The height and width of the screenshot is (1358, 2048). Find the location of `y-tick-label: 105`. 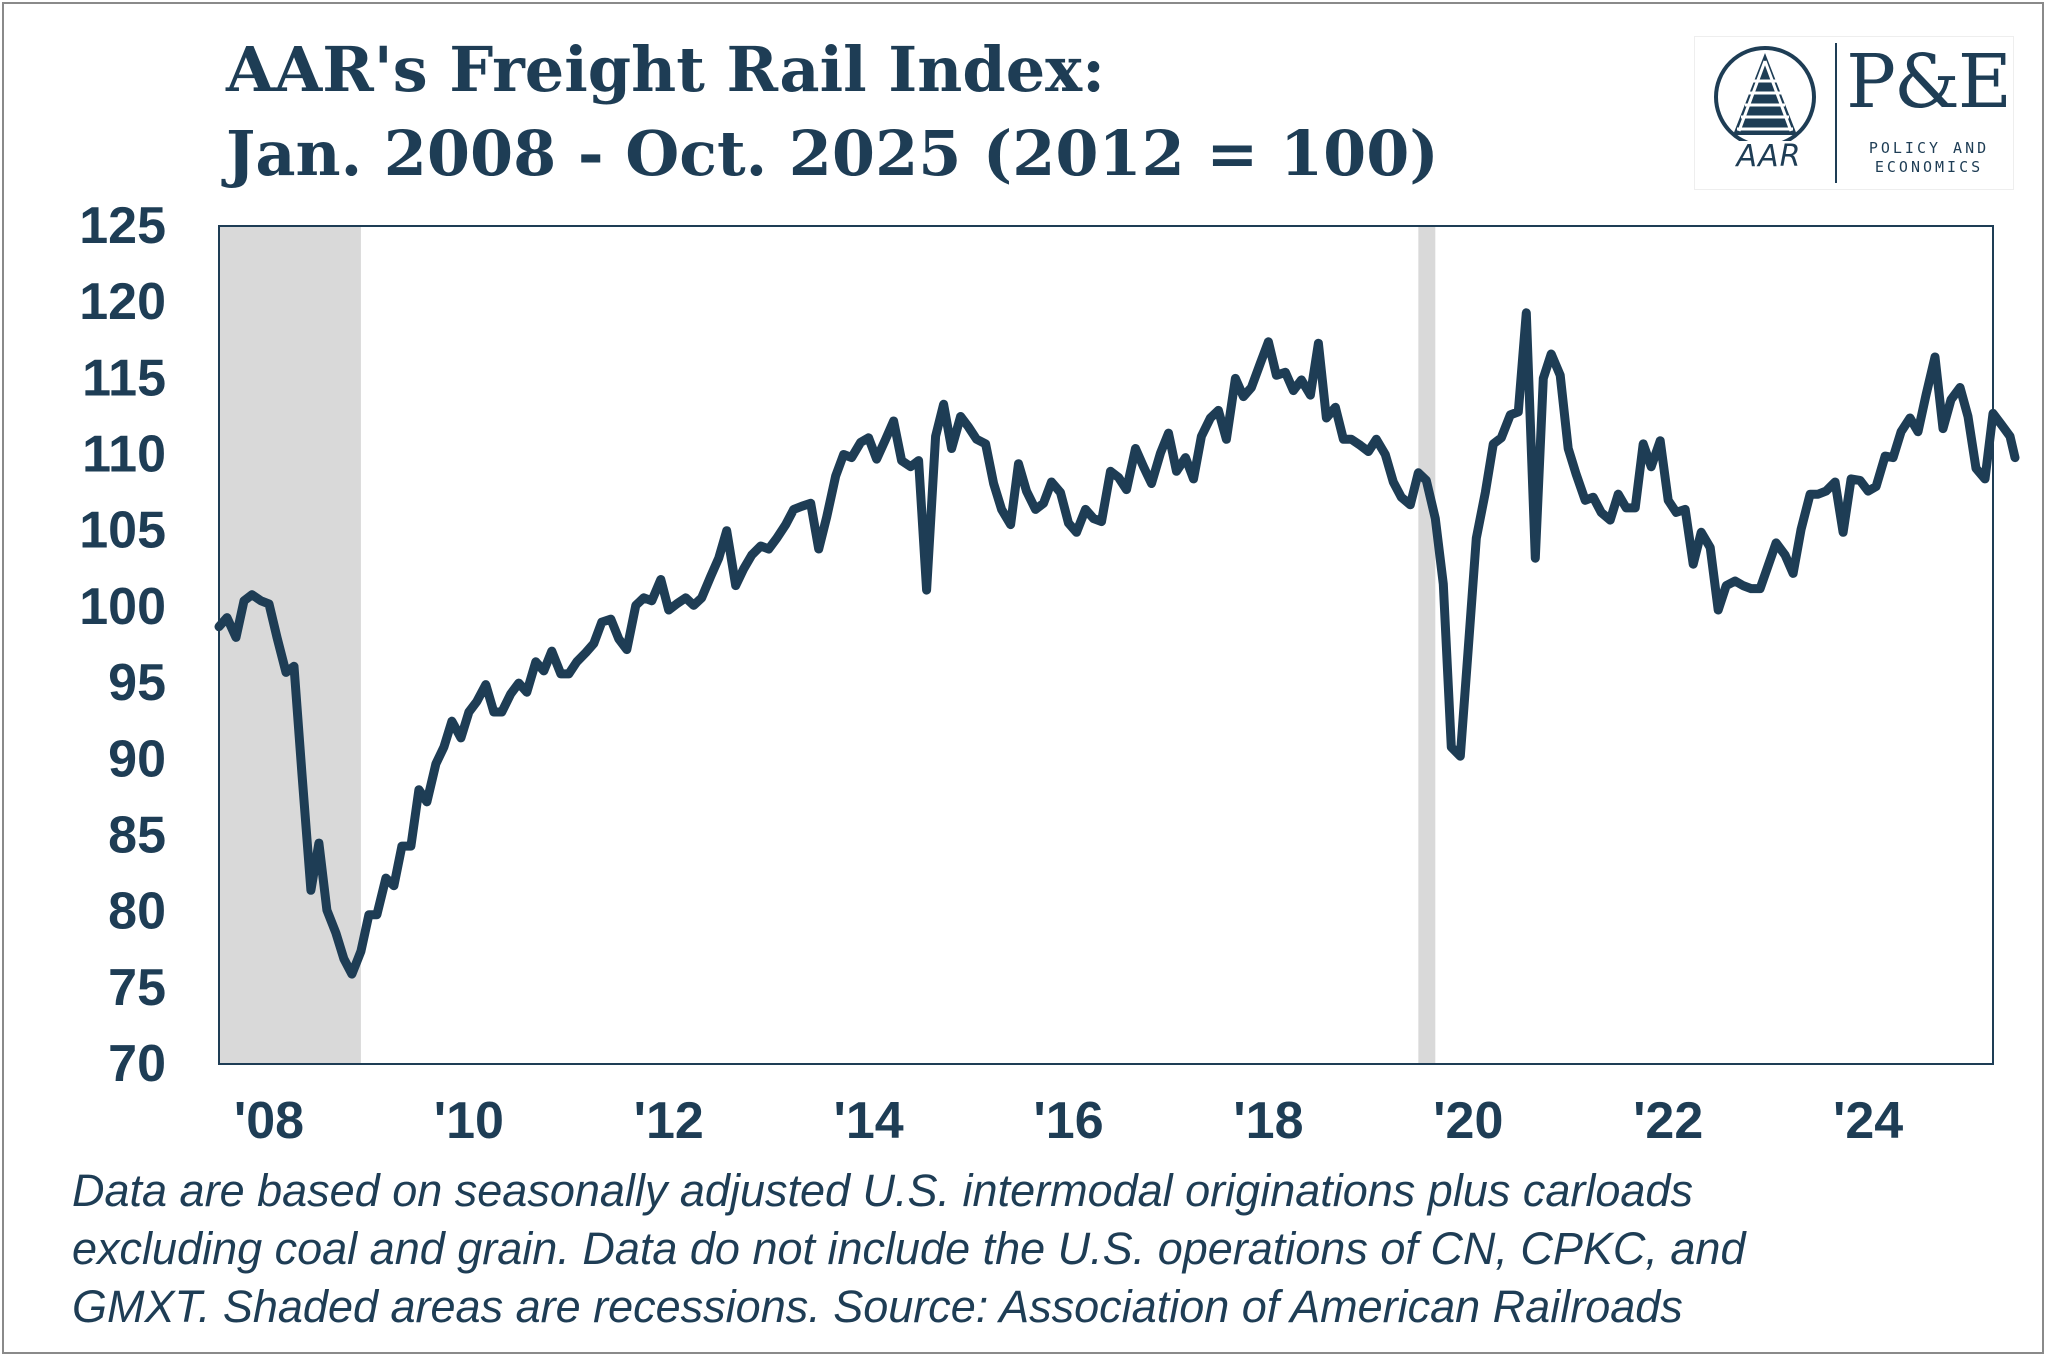

y-tick-label: 105 is located at coordinates (122, 531).